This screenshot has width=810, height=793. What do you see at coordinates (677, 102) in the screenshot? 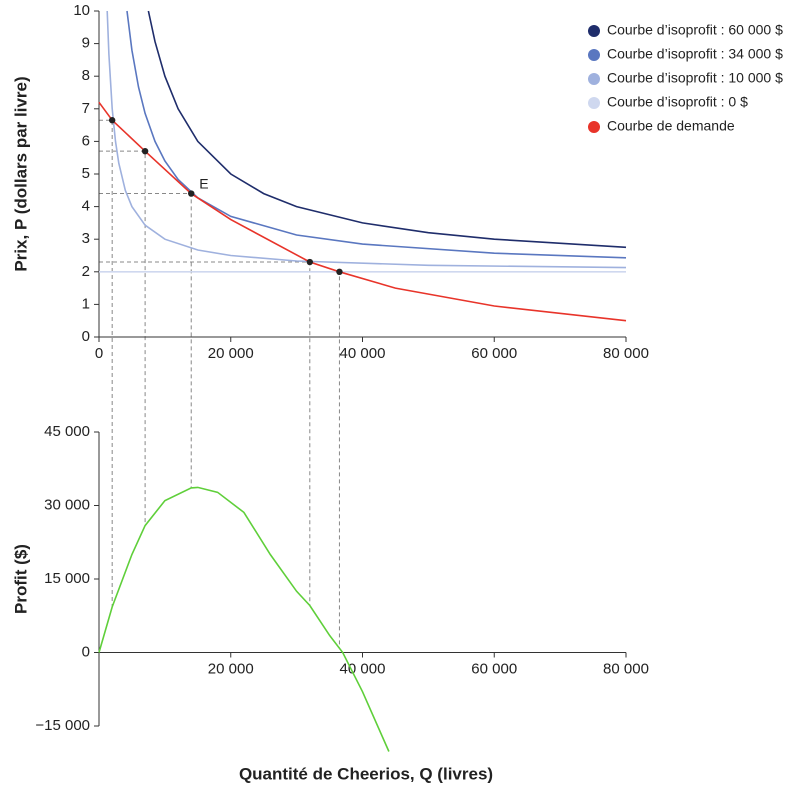
I see `legend-label: Courbe d’isoprofit : 0 $` at bounding box center [677, 102].